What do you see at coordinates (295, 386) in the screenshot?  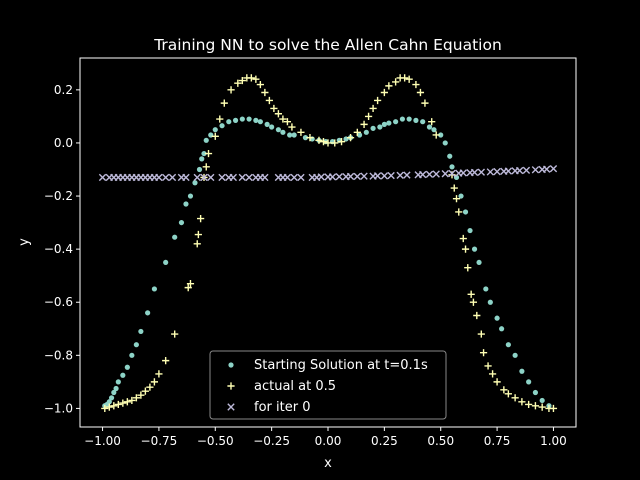 I see `legend-label-actual: actual at 0.5` at bounding box center [295, 386].